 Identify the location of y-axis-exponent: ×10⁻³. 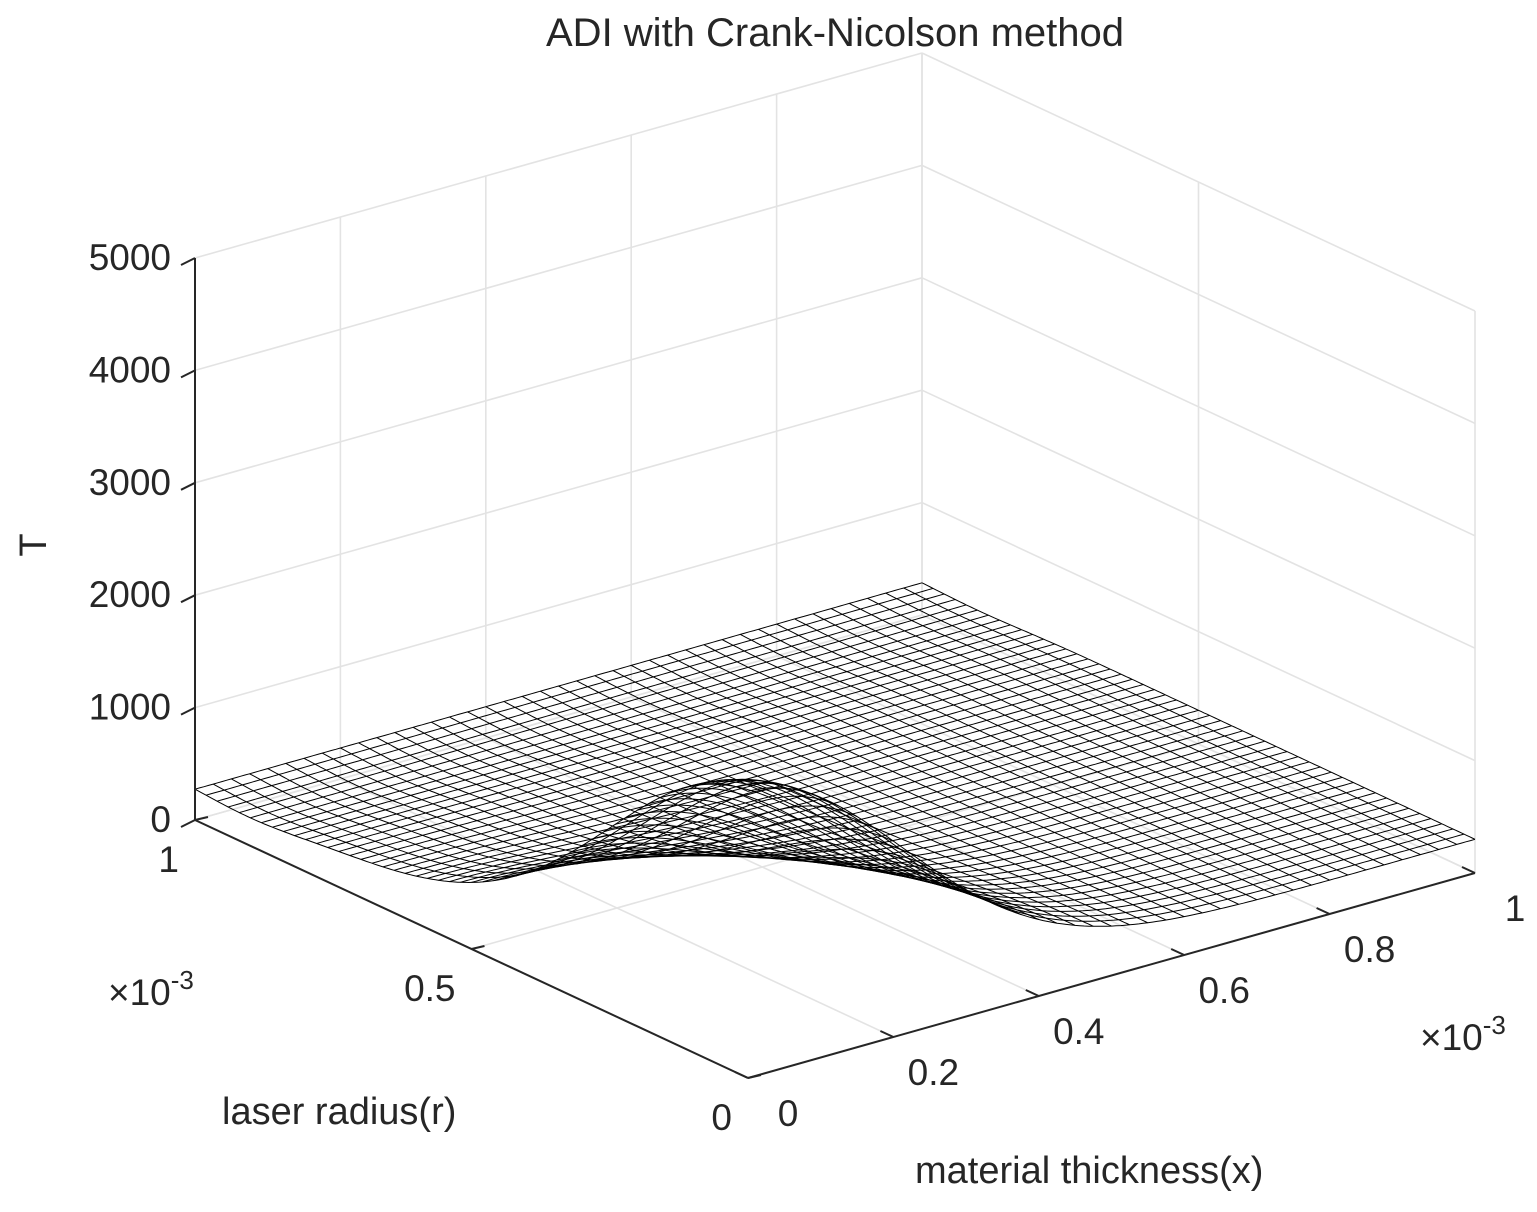
(151, 989).